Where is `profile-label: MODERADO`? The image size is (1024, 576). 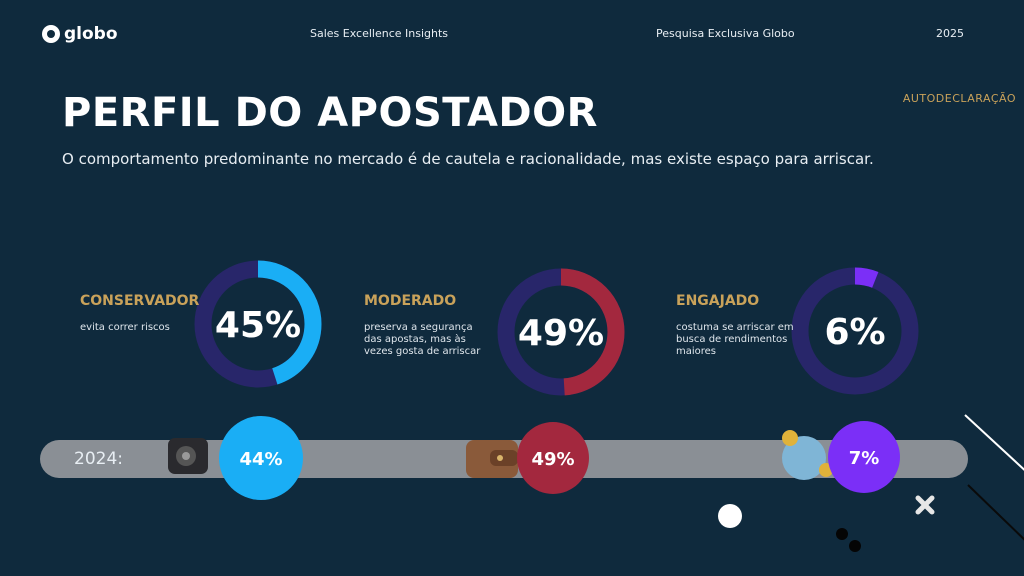 profile-label: MODERADO is located at coordinates (410, 301).